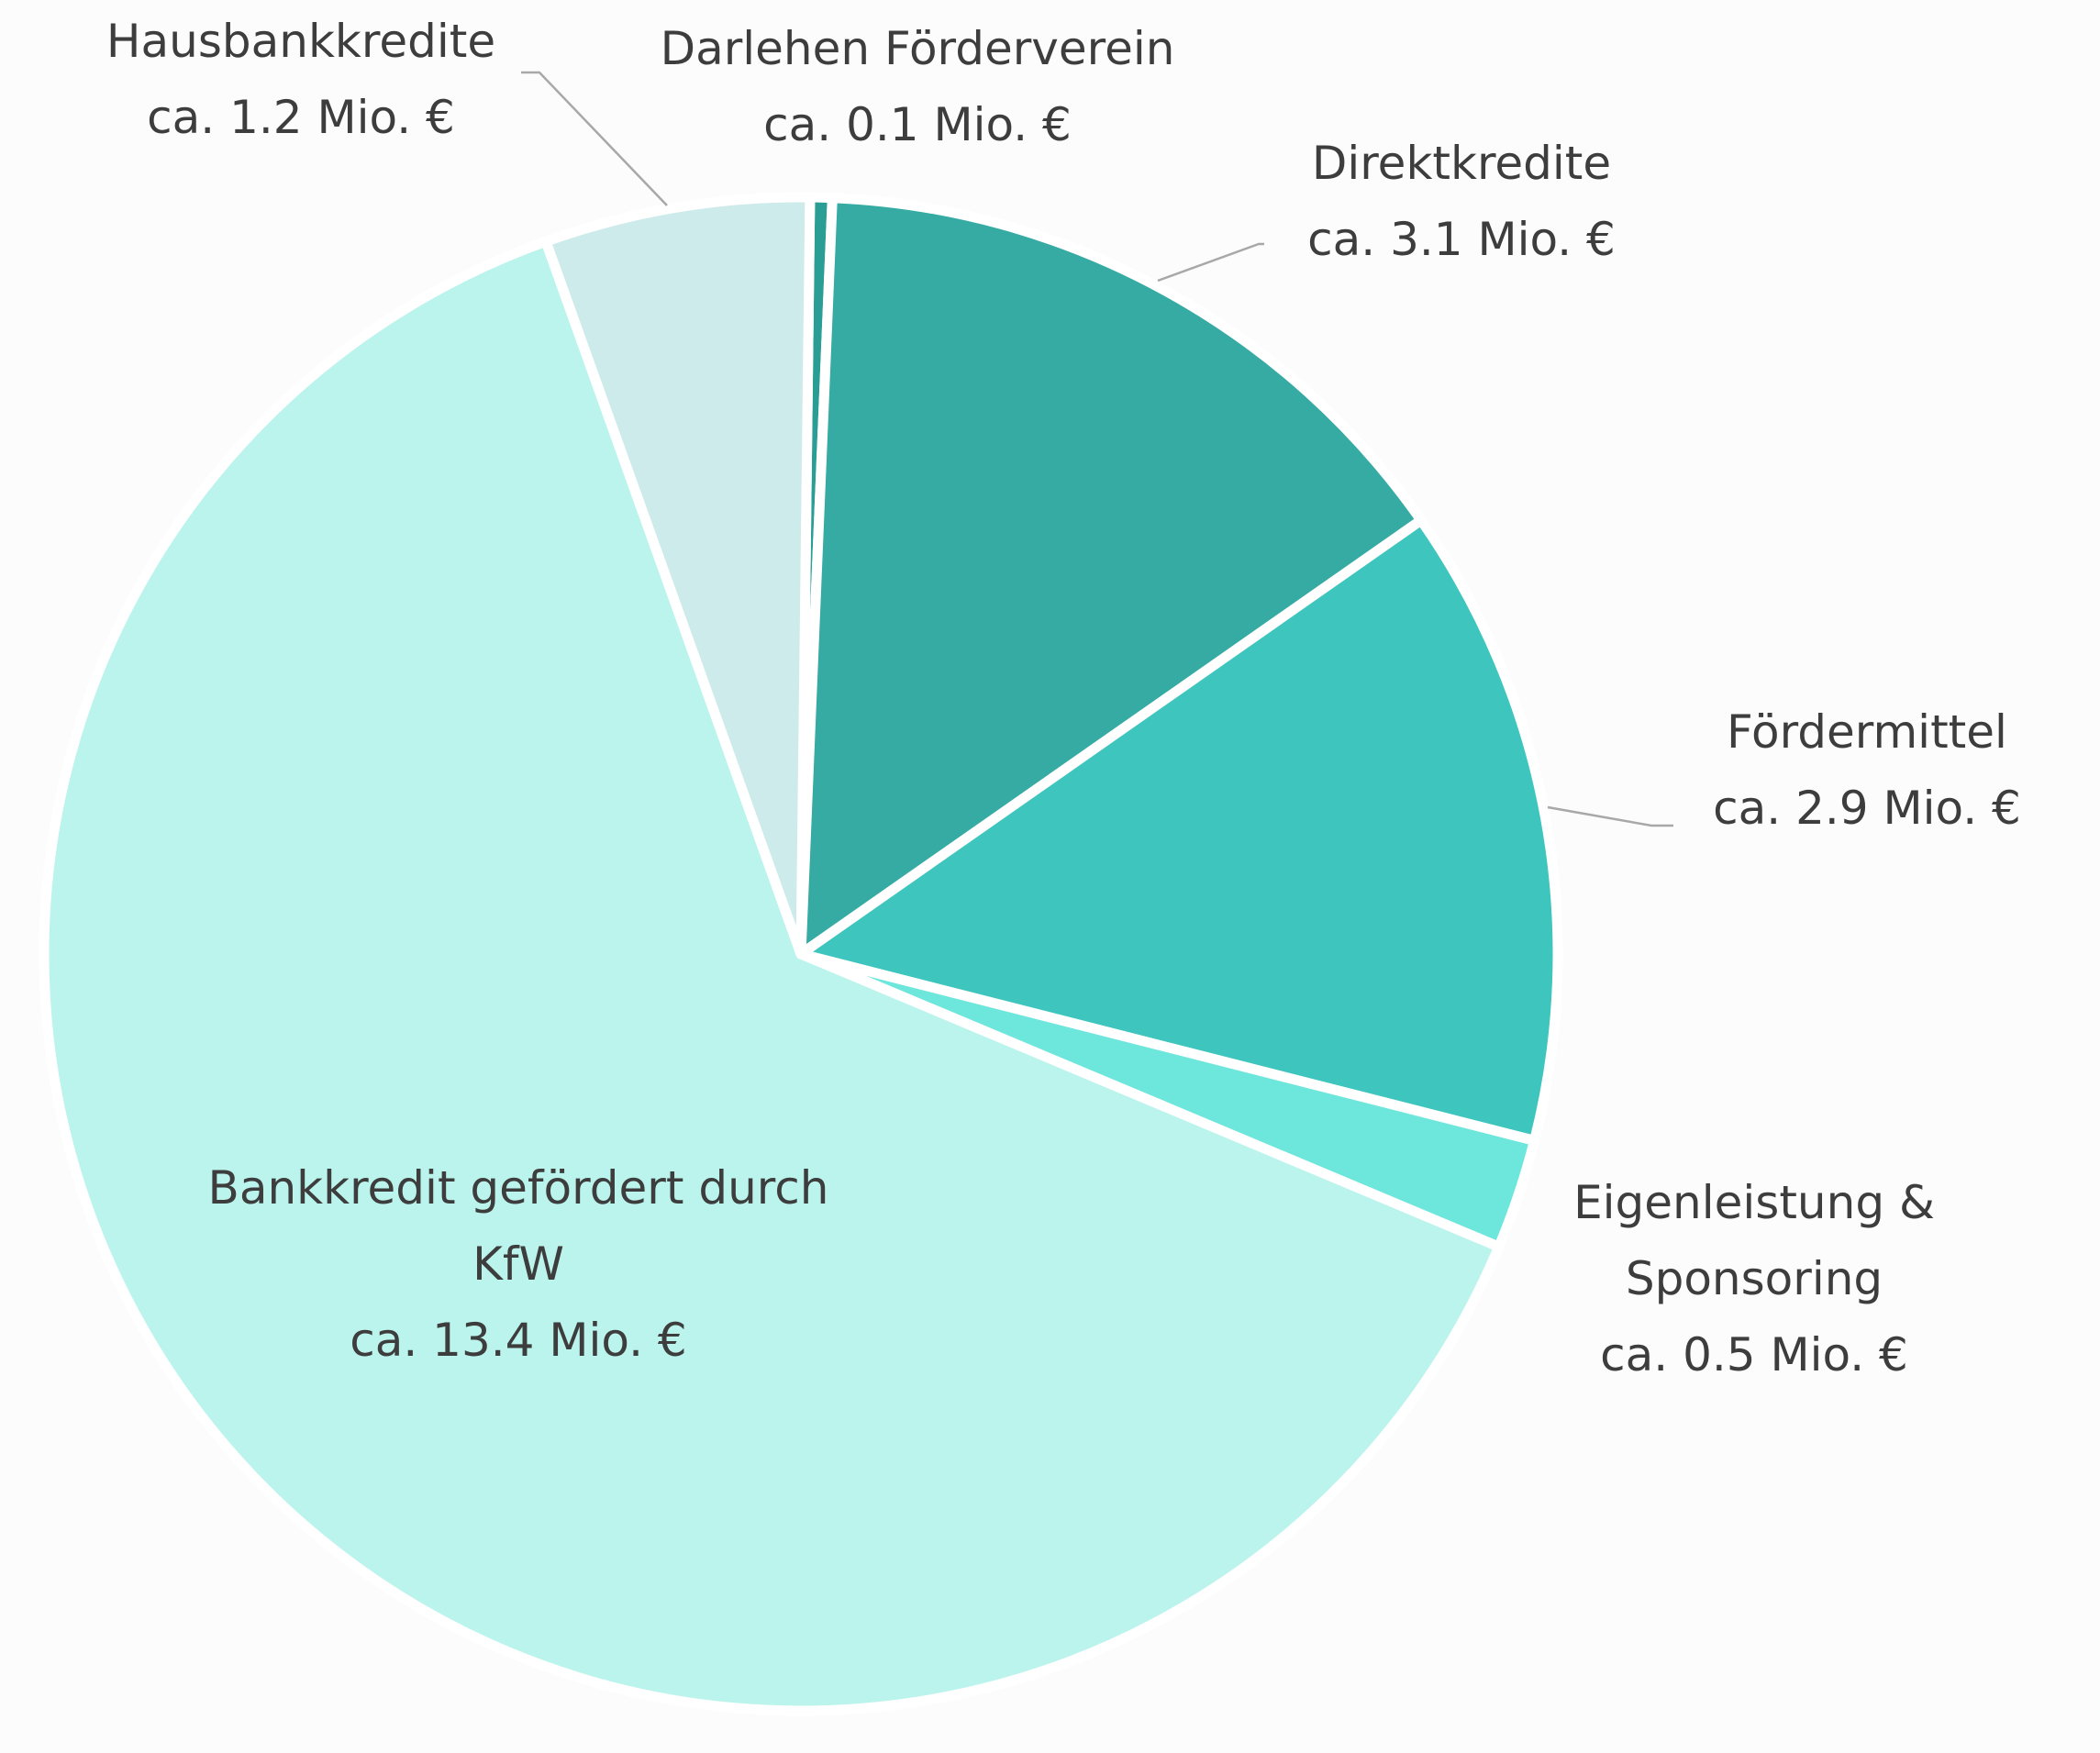  What do you see at coordinates (1755, 1278) in the screenshot?
I see `slice-name-label: Sponsoring` at bounding box center [1755, 1278].